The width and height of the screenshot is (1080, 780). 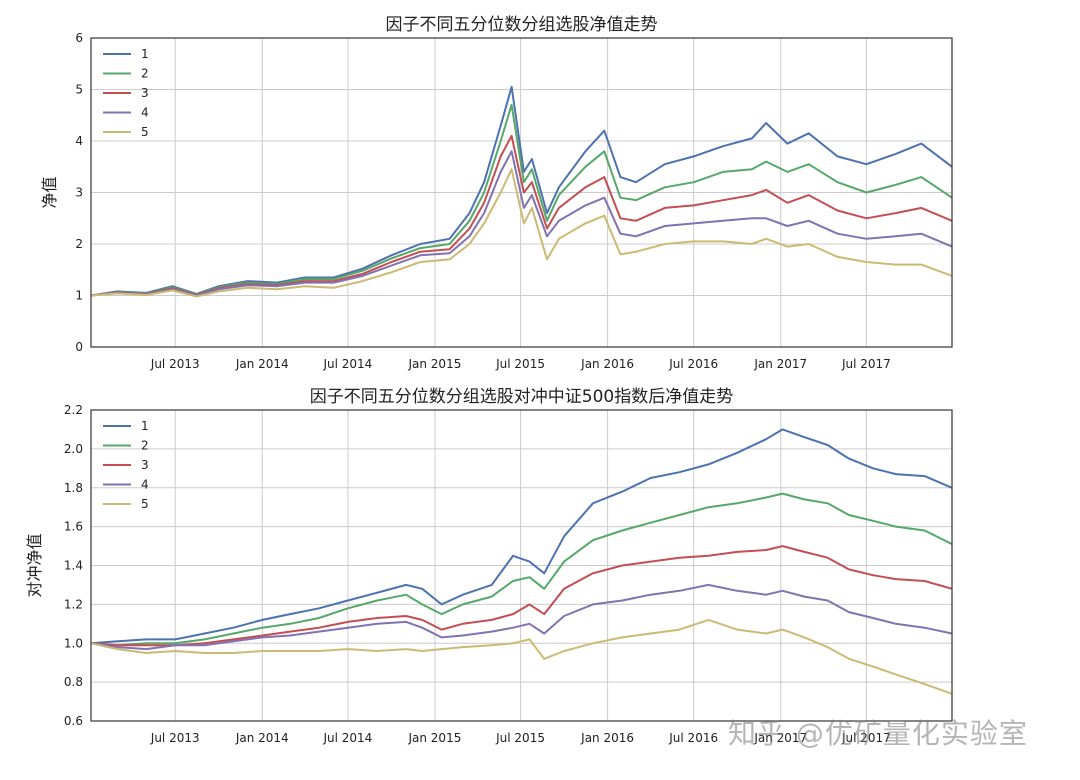 What do you see at coordinates (73, 527) in the screenshot?
I see `y-tick-label: 1.6` at bounding box center [73, 527].